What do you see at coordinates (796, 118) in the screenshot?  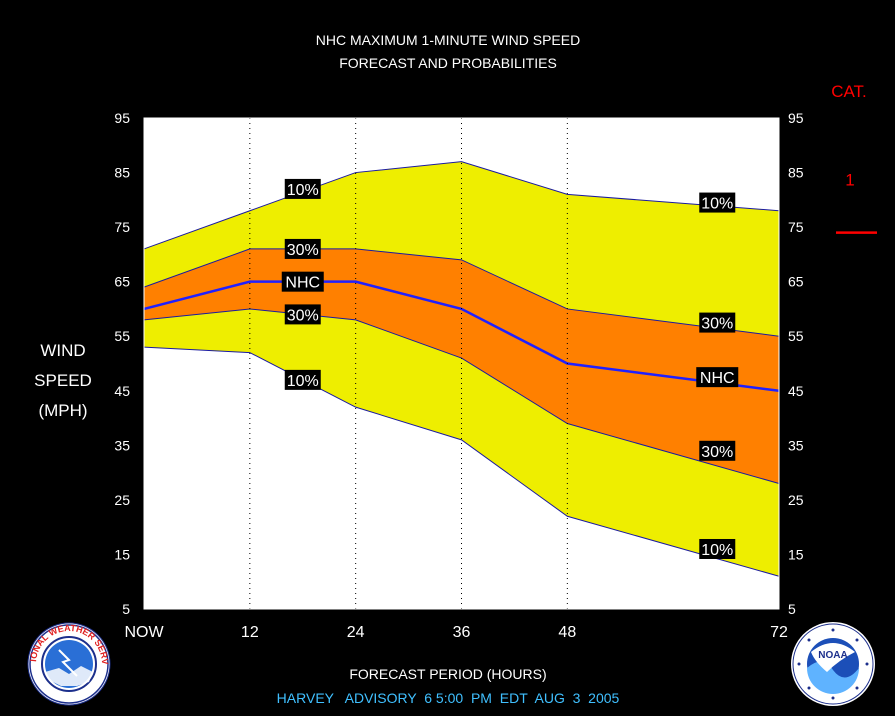 I see `y-tick-right-95: 95` at bounding box center [796, 118].